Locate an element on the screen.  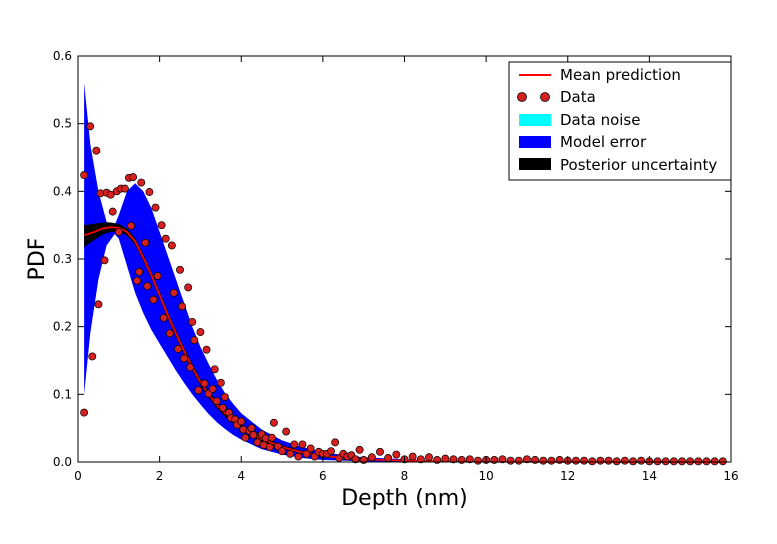
x-tick-label: 2 is located at coordinates (160, 476).